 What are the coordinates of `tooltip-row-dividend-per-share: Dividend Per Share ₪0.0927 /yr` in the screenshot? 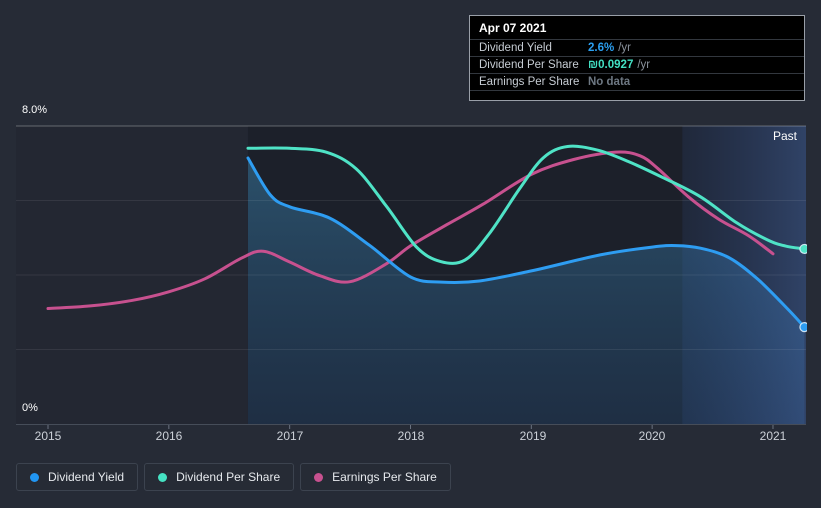 It's located at (637, 65).